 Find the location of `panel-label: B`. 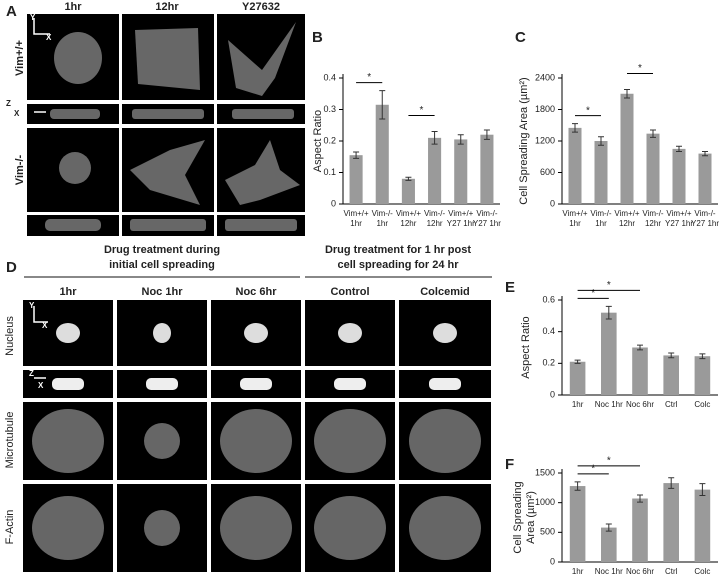

panel-label: B is located at coordinates (317, 37).